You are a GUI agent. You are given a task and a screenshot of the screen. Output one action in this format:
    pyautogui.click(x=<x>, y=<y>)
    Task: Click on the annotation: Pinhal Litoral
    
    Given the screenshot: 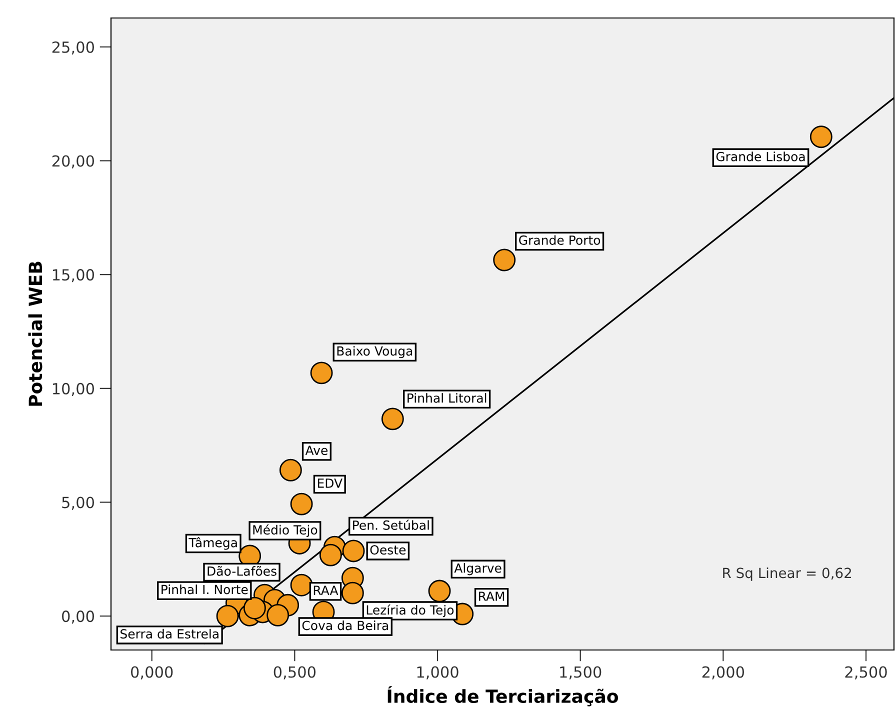 What is the action you would take?
    pyautogui.click(x=447, y=398)
    